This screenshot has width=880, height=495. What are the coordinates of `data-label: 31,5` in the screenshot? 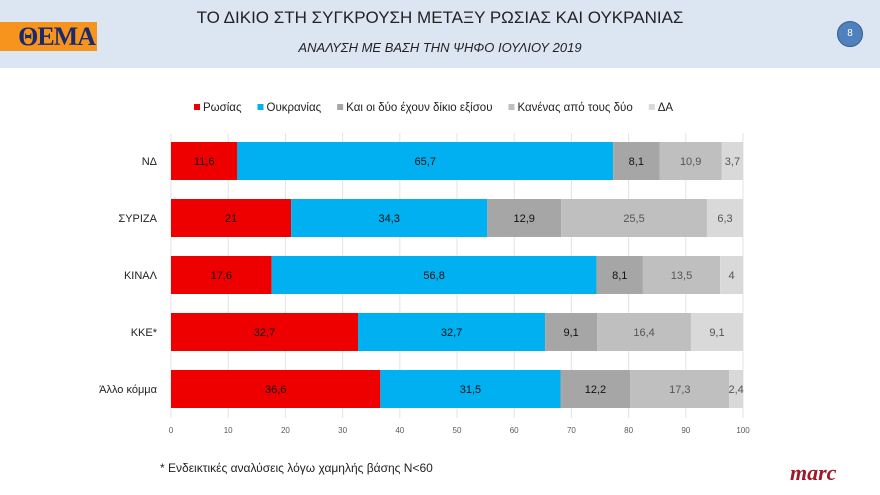 It's located at (470, 390).